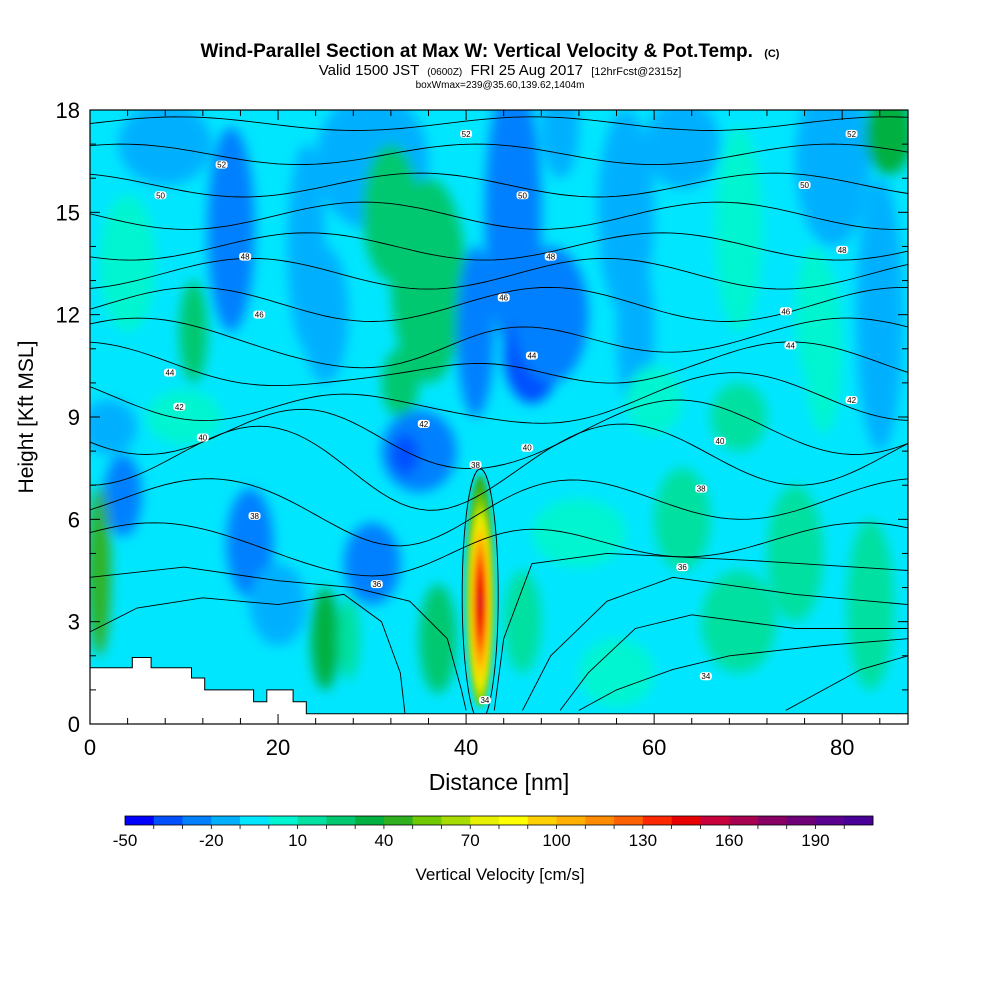 This screenshot has height=1000, width=1000. I want to click on subtitle-date: FRI 25 Aug 2017, so click(526, 70).